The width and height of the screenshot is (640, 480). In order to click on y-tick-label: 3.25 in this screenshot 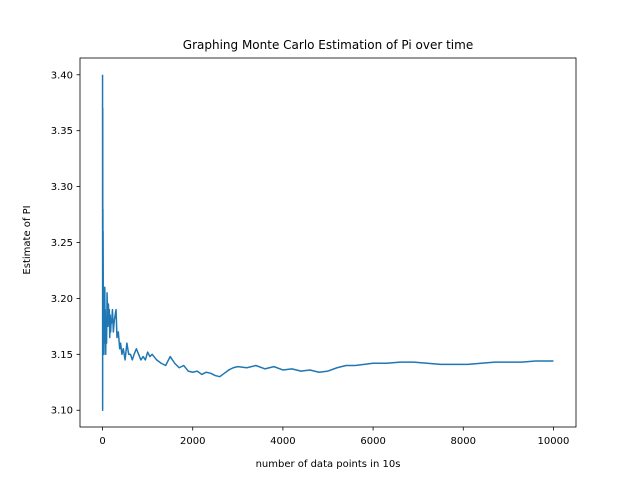, I will do `click(62, 243)`.